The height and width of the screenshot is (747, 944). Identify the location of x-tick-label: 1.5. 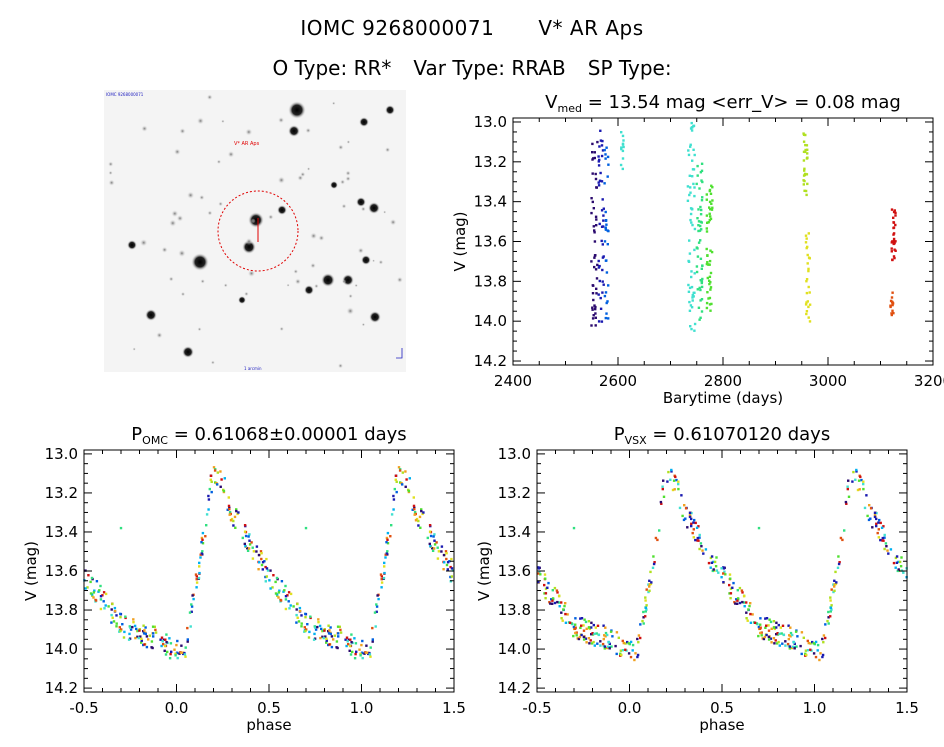
(907, 708).